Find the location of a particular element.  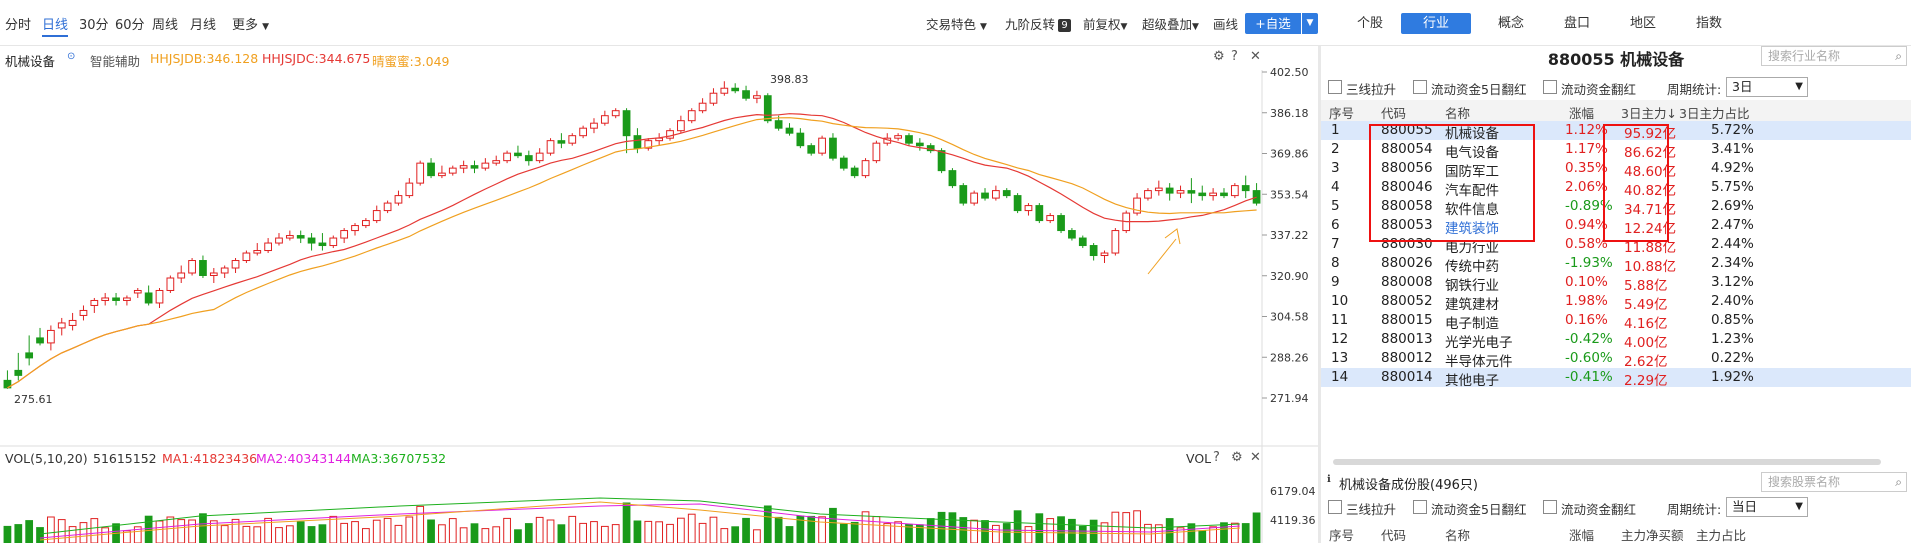

table-row: 12 880013 光学光电子 -0.42% 4.00亿 1.23% is located at coordinates (1616, 340).